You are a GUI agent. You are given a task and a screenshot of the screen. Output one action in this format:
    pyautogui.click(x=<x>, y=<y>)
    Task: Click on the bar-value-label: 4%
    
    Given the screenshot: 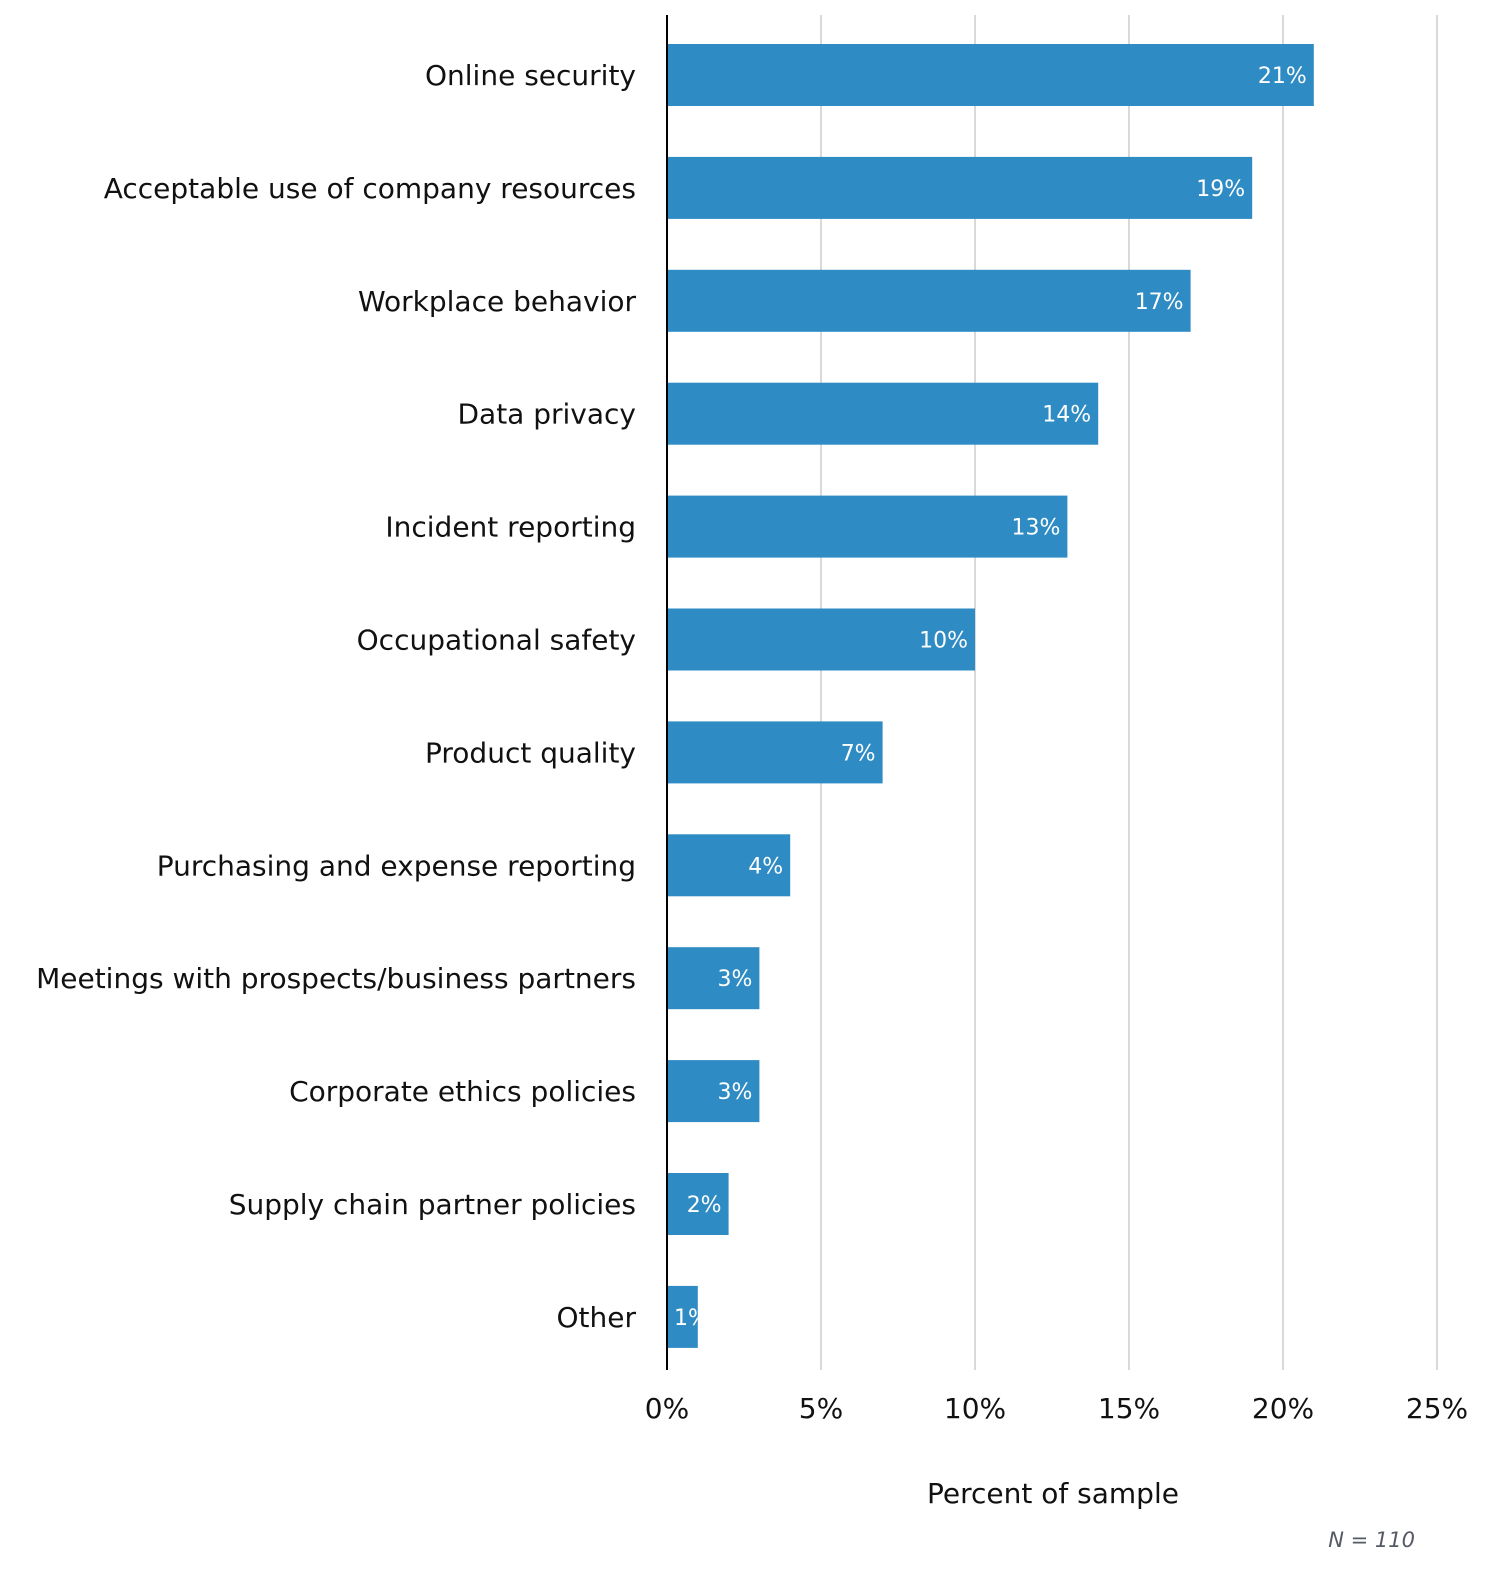 What is the action you would take?
    pyautogui.click(x=765, y=866)
    